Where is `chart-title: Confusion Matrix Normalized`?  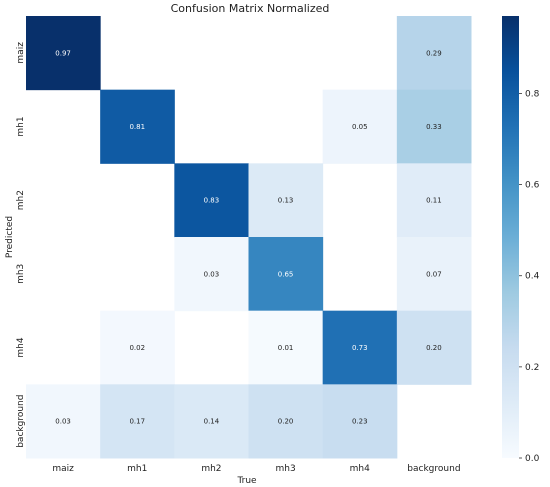
chart-title: Confusion Matrix Normalized is located at coordinates (250, 8).